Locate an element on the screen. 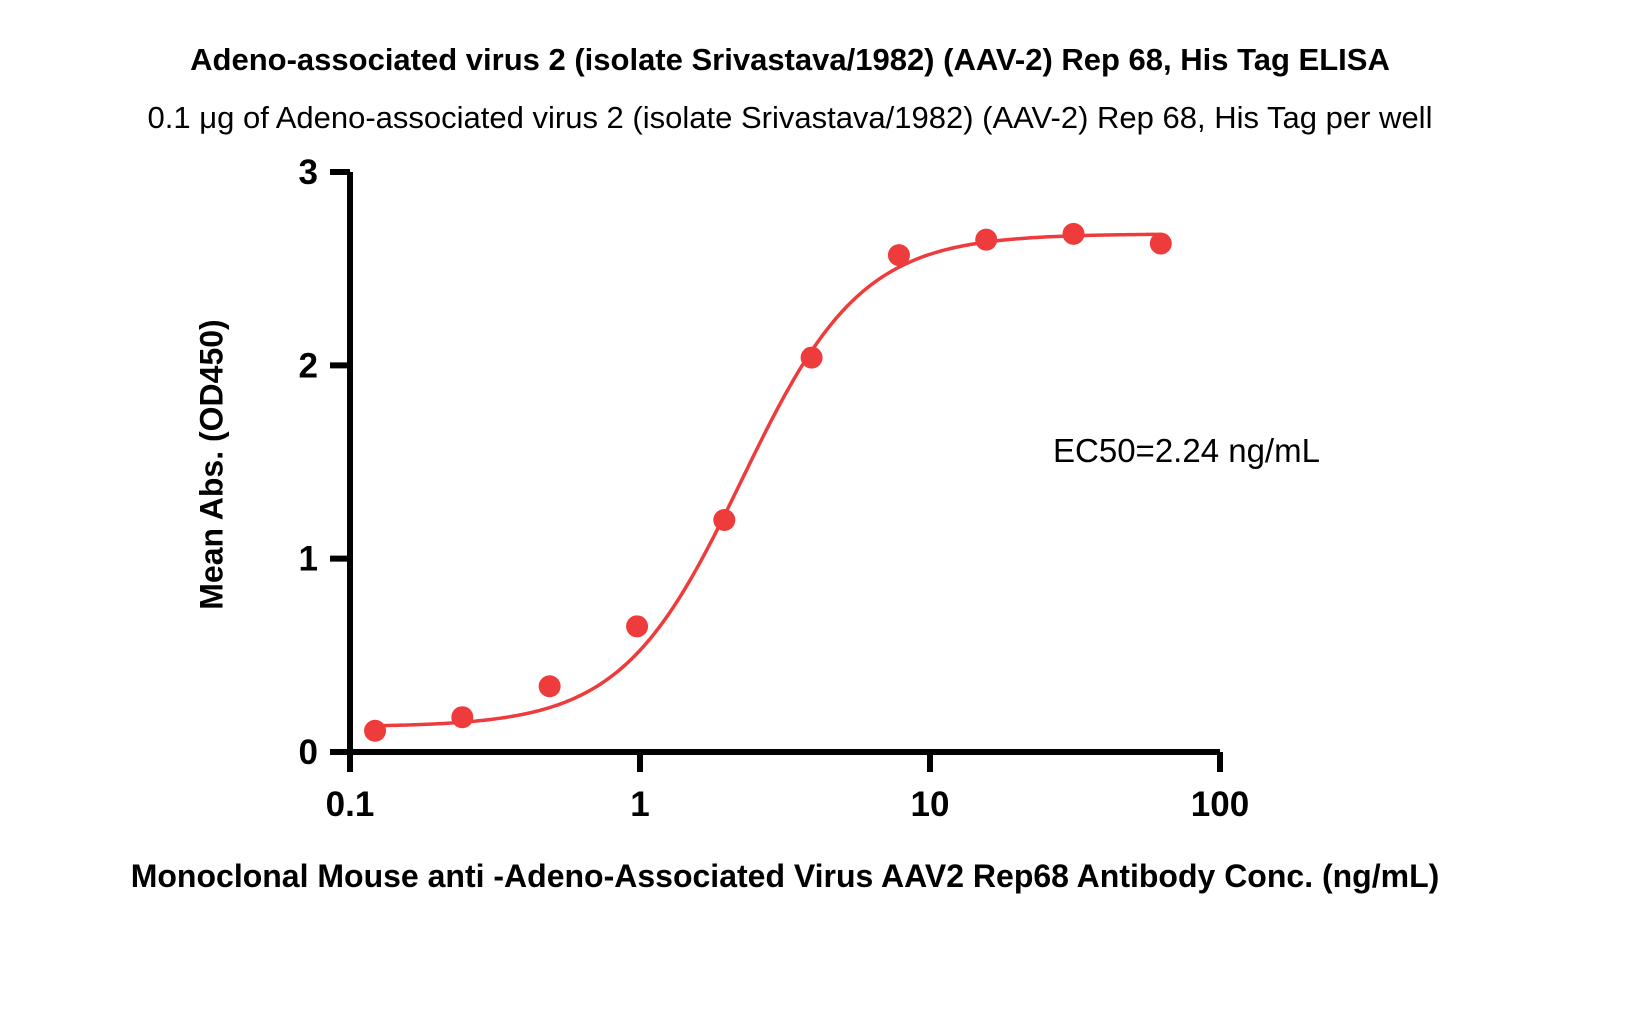 Image resolution: width=1626 pixels, height=1032 pixels. y-tick-label: 1 is located at coordinates (308, 559).